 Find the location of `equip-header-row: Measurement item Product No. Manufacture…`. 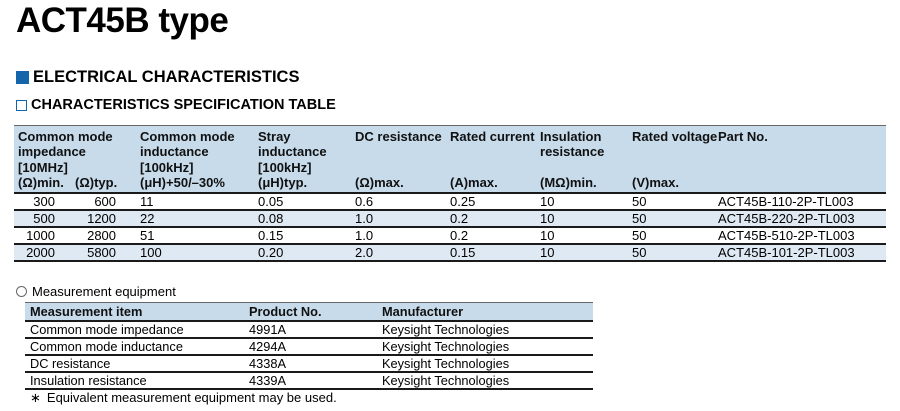

equip-header-row: Measurement item Product No. Manufacture… is located at coordinates (309, 312).